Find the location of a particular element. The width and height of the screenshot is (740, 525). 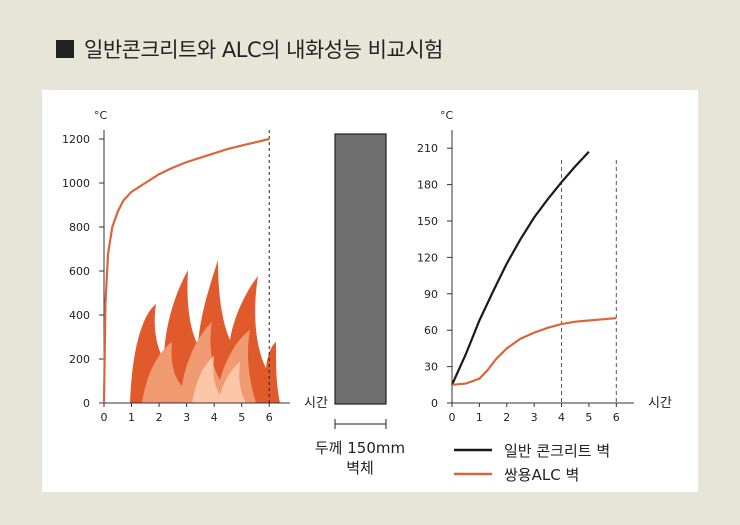

y-tick-label: 60 is located at coordinates (431, 330).